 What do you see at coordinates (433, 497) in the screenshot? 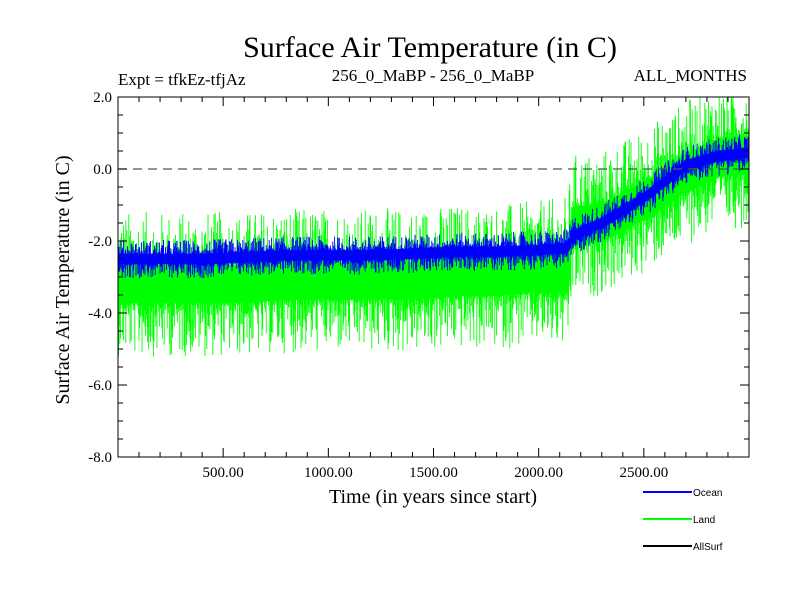
I see `x-axis-label: Time (in years since start)` at bounding box center [433, 497].